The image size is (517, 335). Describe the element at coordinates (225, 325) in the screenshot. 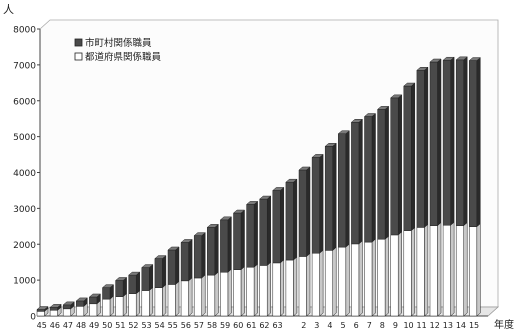

I see `x-tick-label: 59` at that location.